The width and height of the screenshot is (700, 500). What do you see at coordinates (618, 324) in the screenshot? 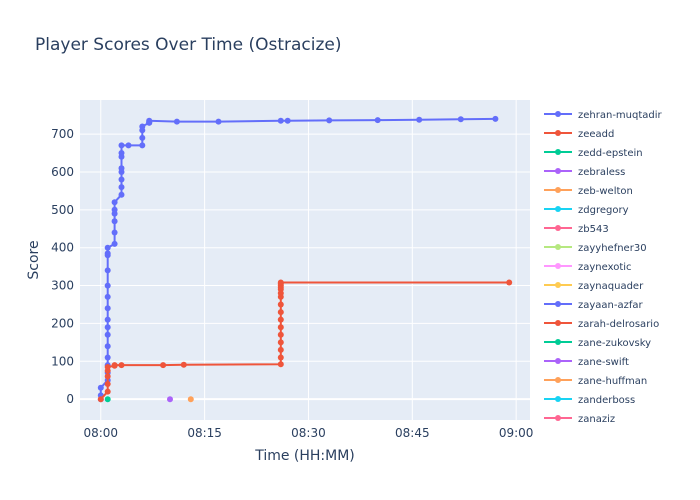
I see `legend-label: zarah-delrosario` at bounding box center [618, 324].